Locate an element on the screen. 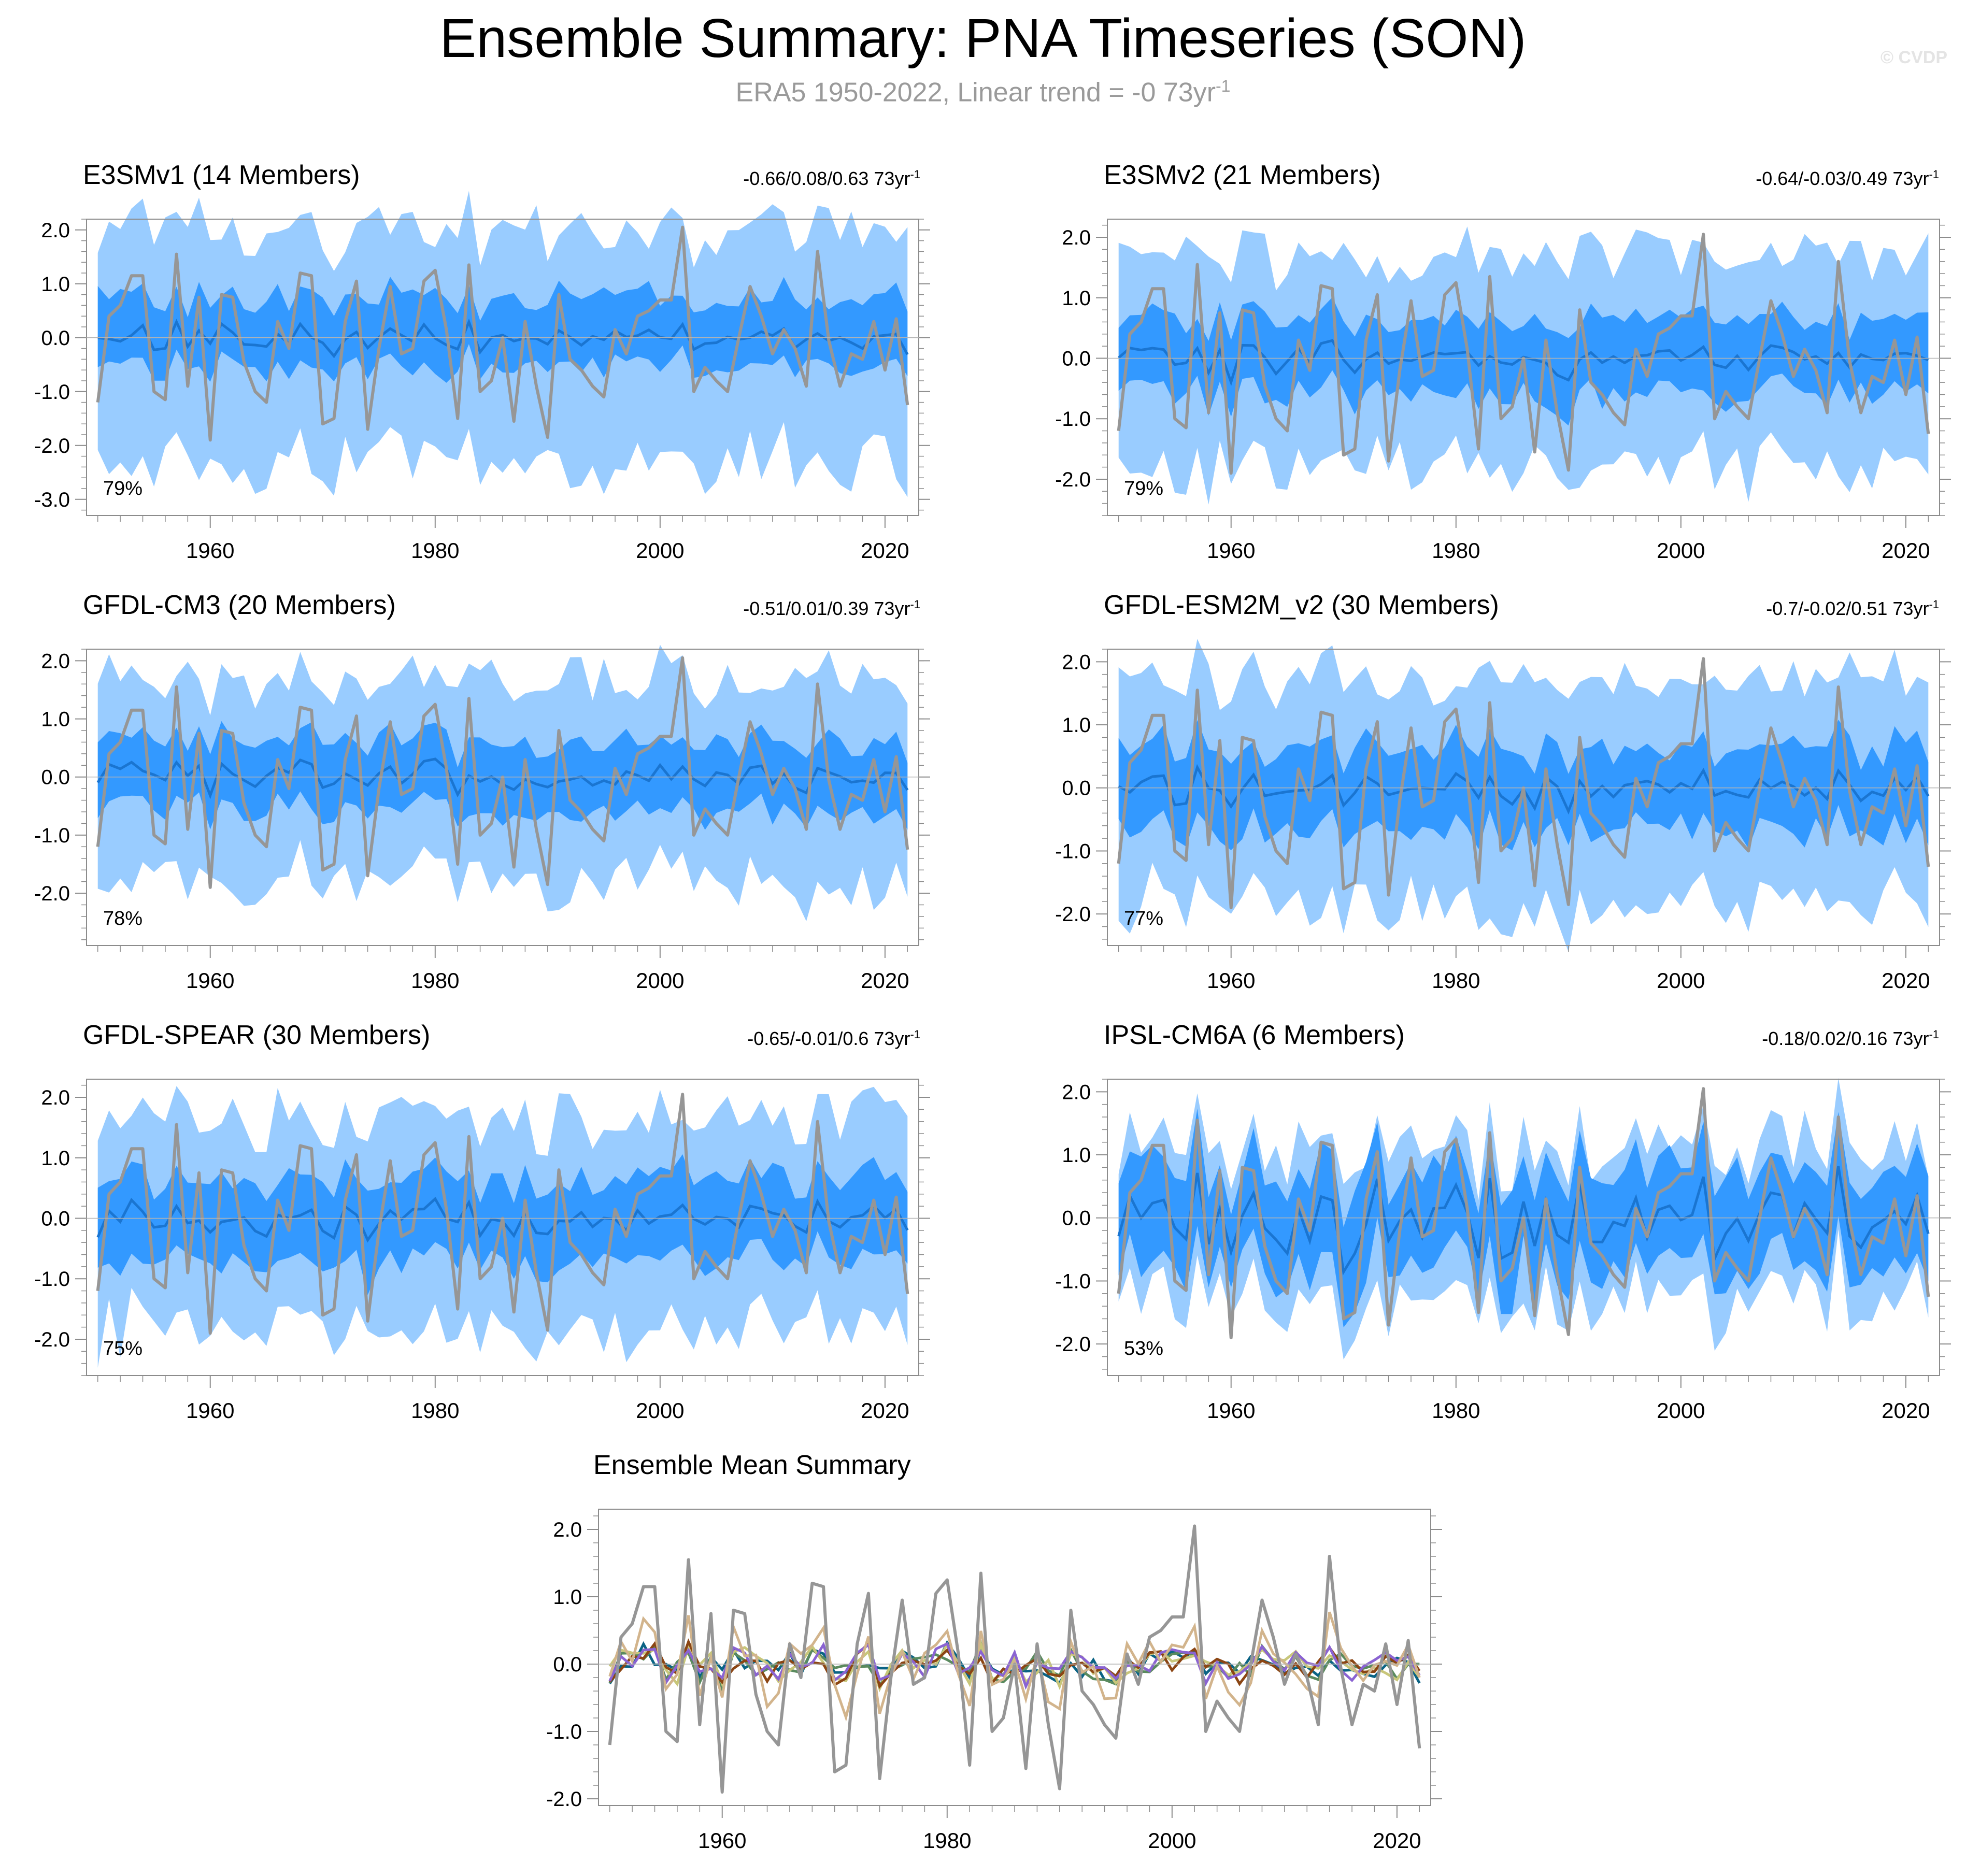 Image resolution: width=1966 pixels, height=1876 pixels. trend-text: -0.65/-0.01/0.6 73yr is located at coordinates (829, 1038).